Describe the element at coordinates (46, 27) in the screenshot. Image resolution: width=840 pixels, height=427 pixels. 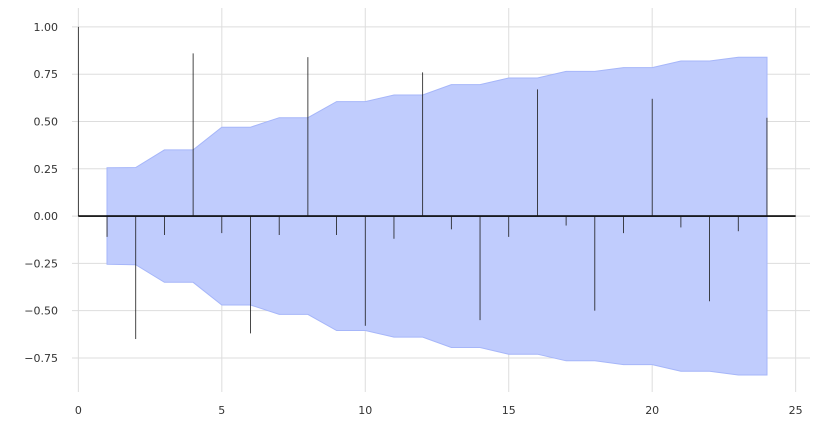
I see `y-tick-label: 1.00` at that location.